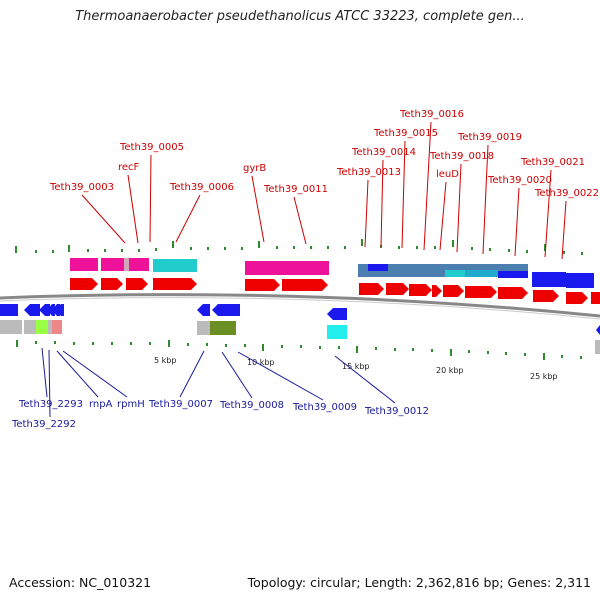 The image size is (600, 600). I want to click on scale-label-25kbp: 25 kbp, so click(544, 376).